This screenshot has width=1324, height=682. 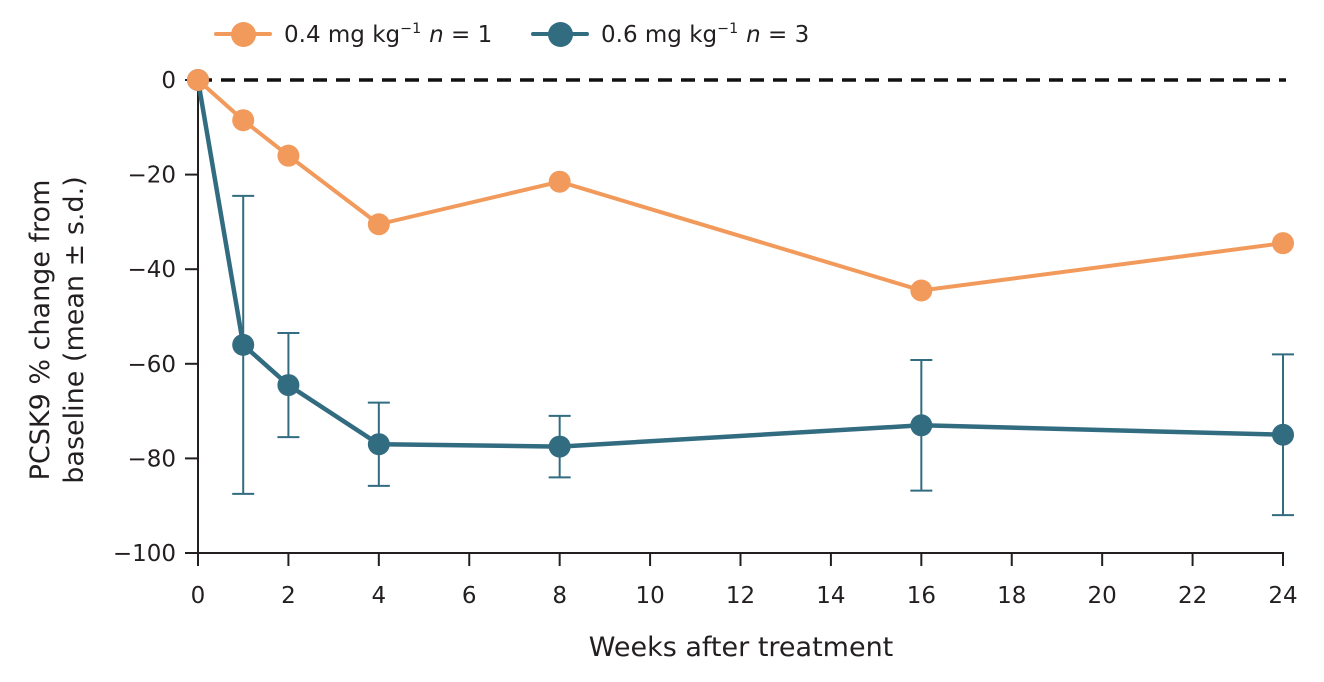 What do you see at coordinates (705, 34) in the screenshot?
I see `legend-label: 0.6 mg kg−1 n = 3` at bounding box center [705, 34].